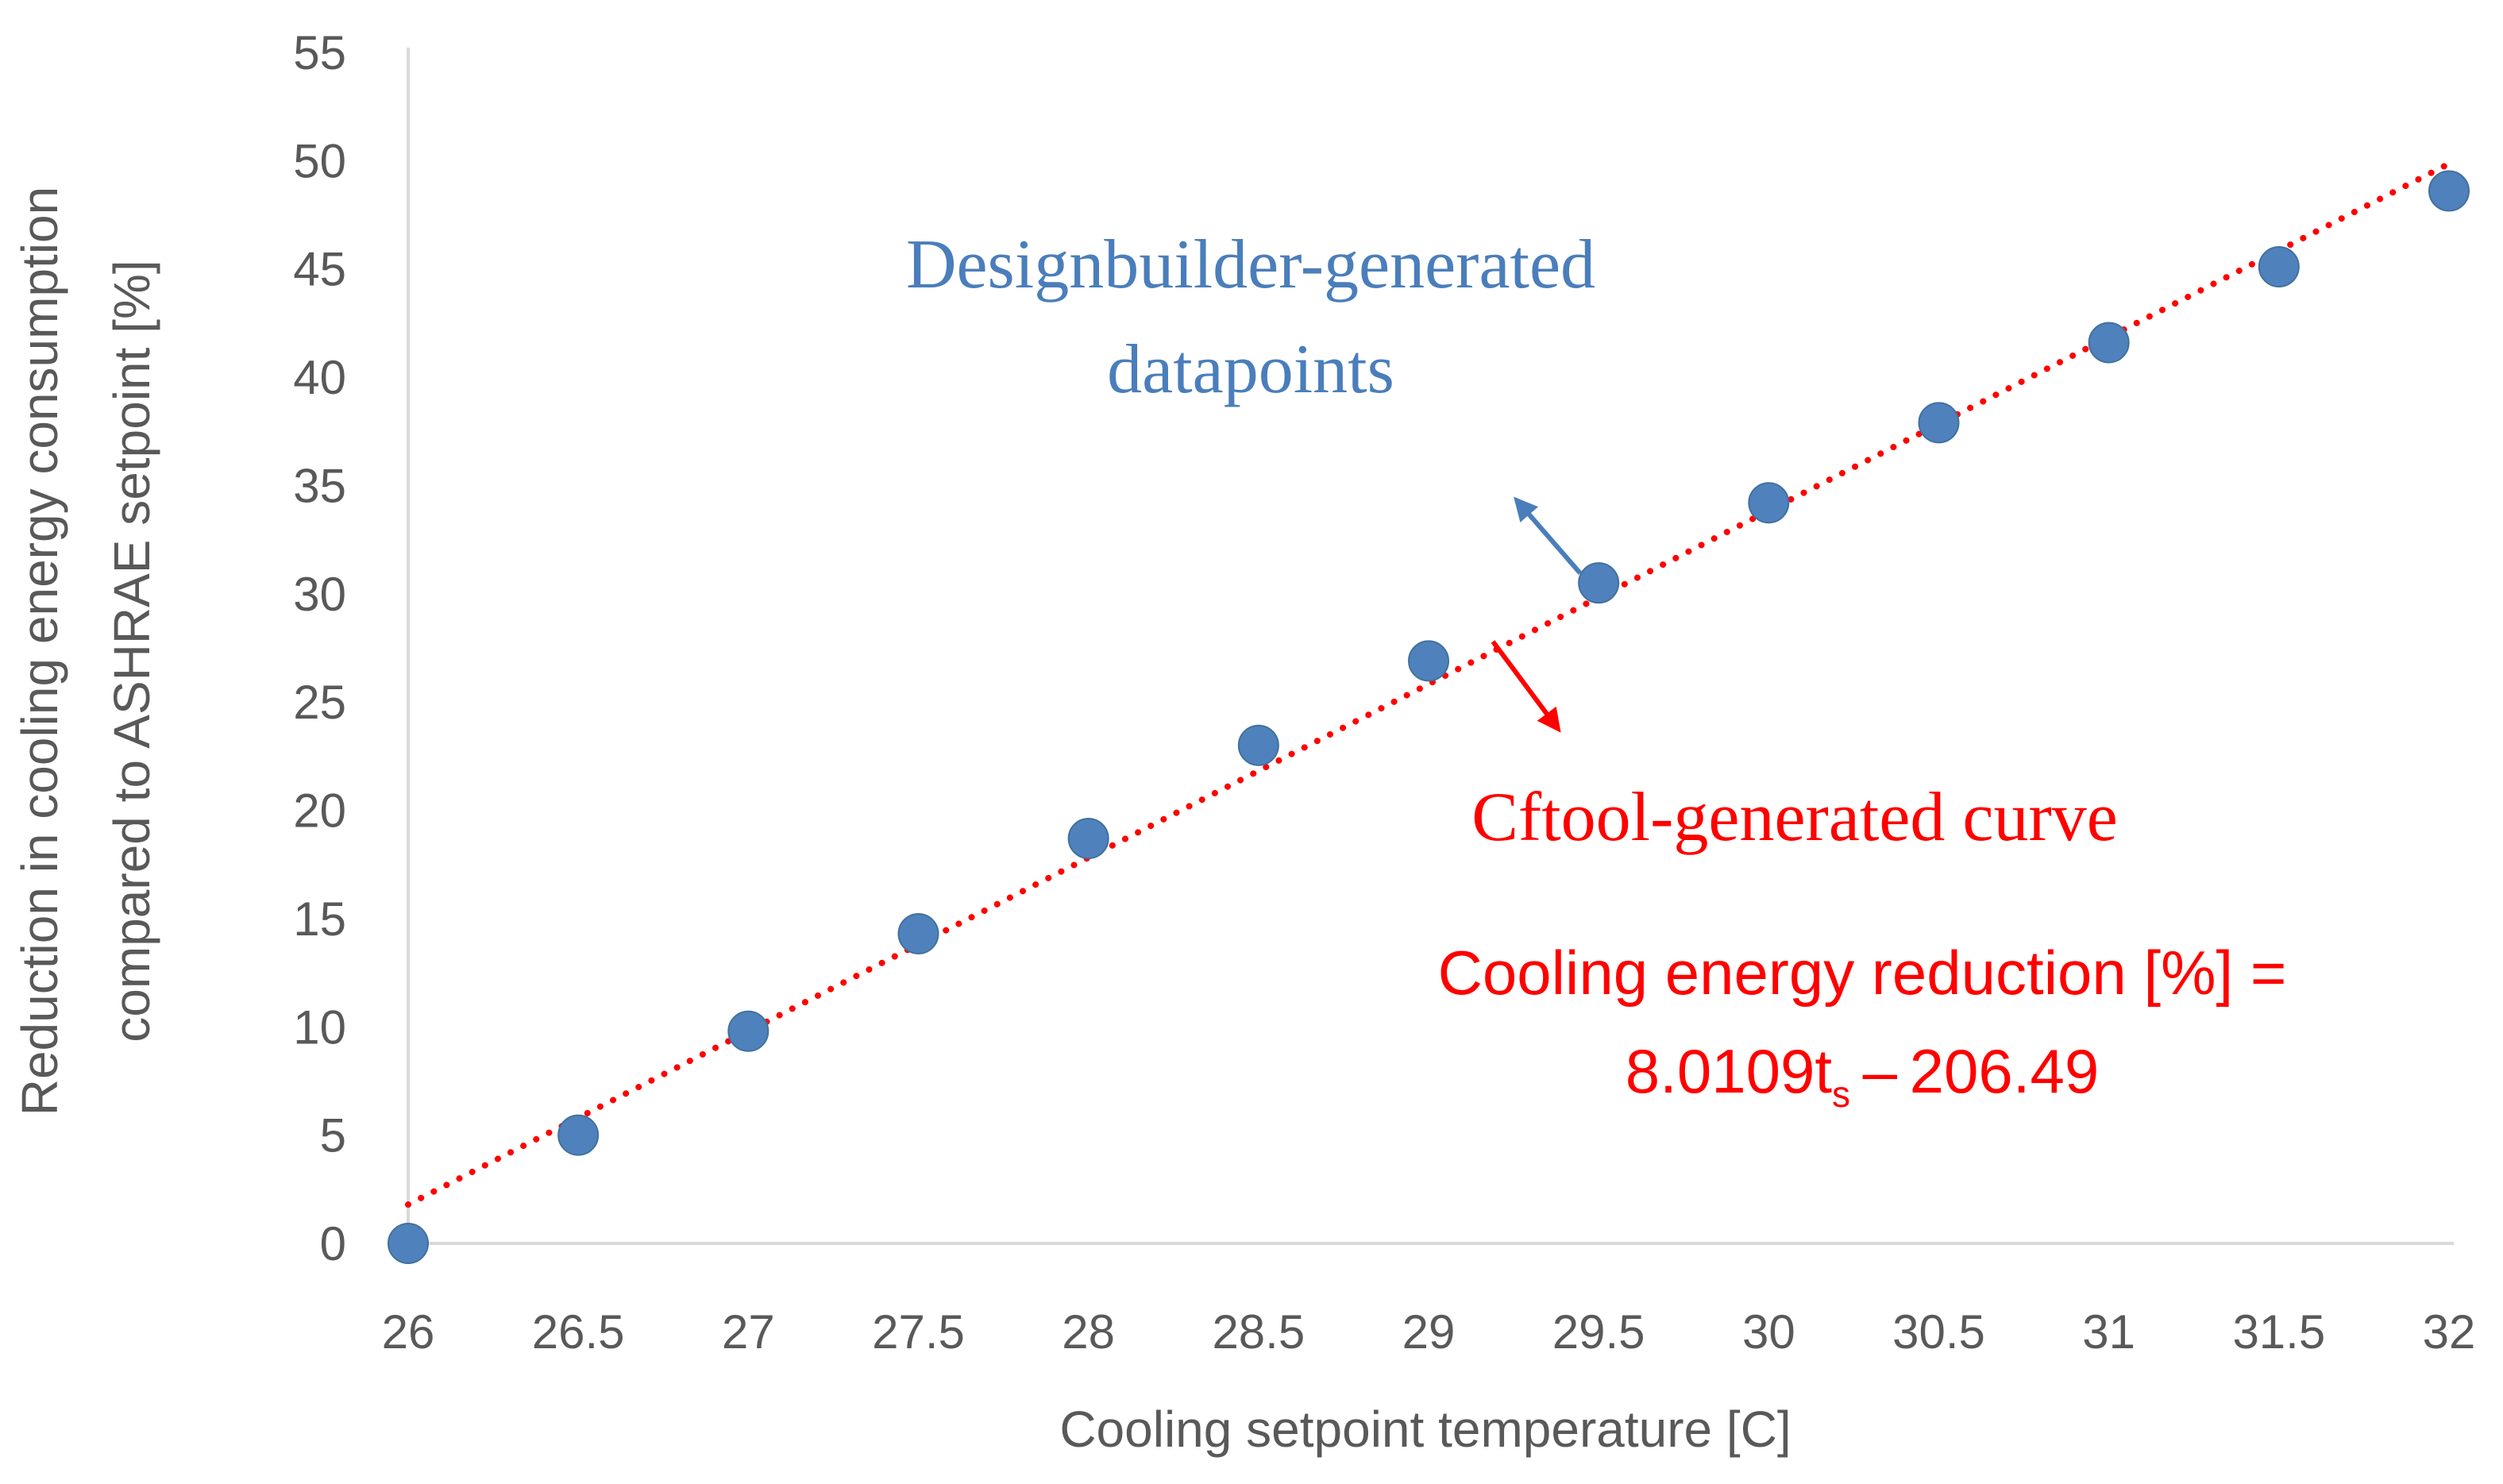 The height and width of the screenshot is (1484, 2503). Describe the element at coordinates (1841, 1094) in the screenshot. I see `equation-subscript: s` at that location.